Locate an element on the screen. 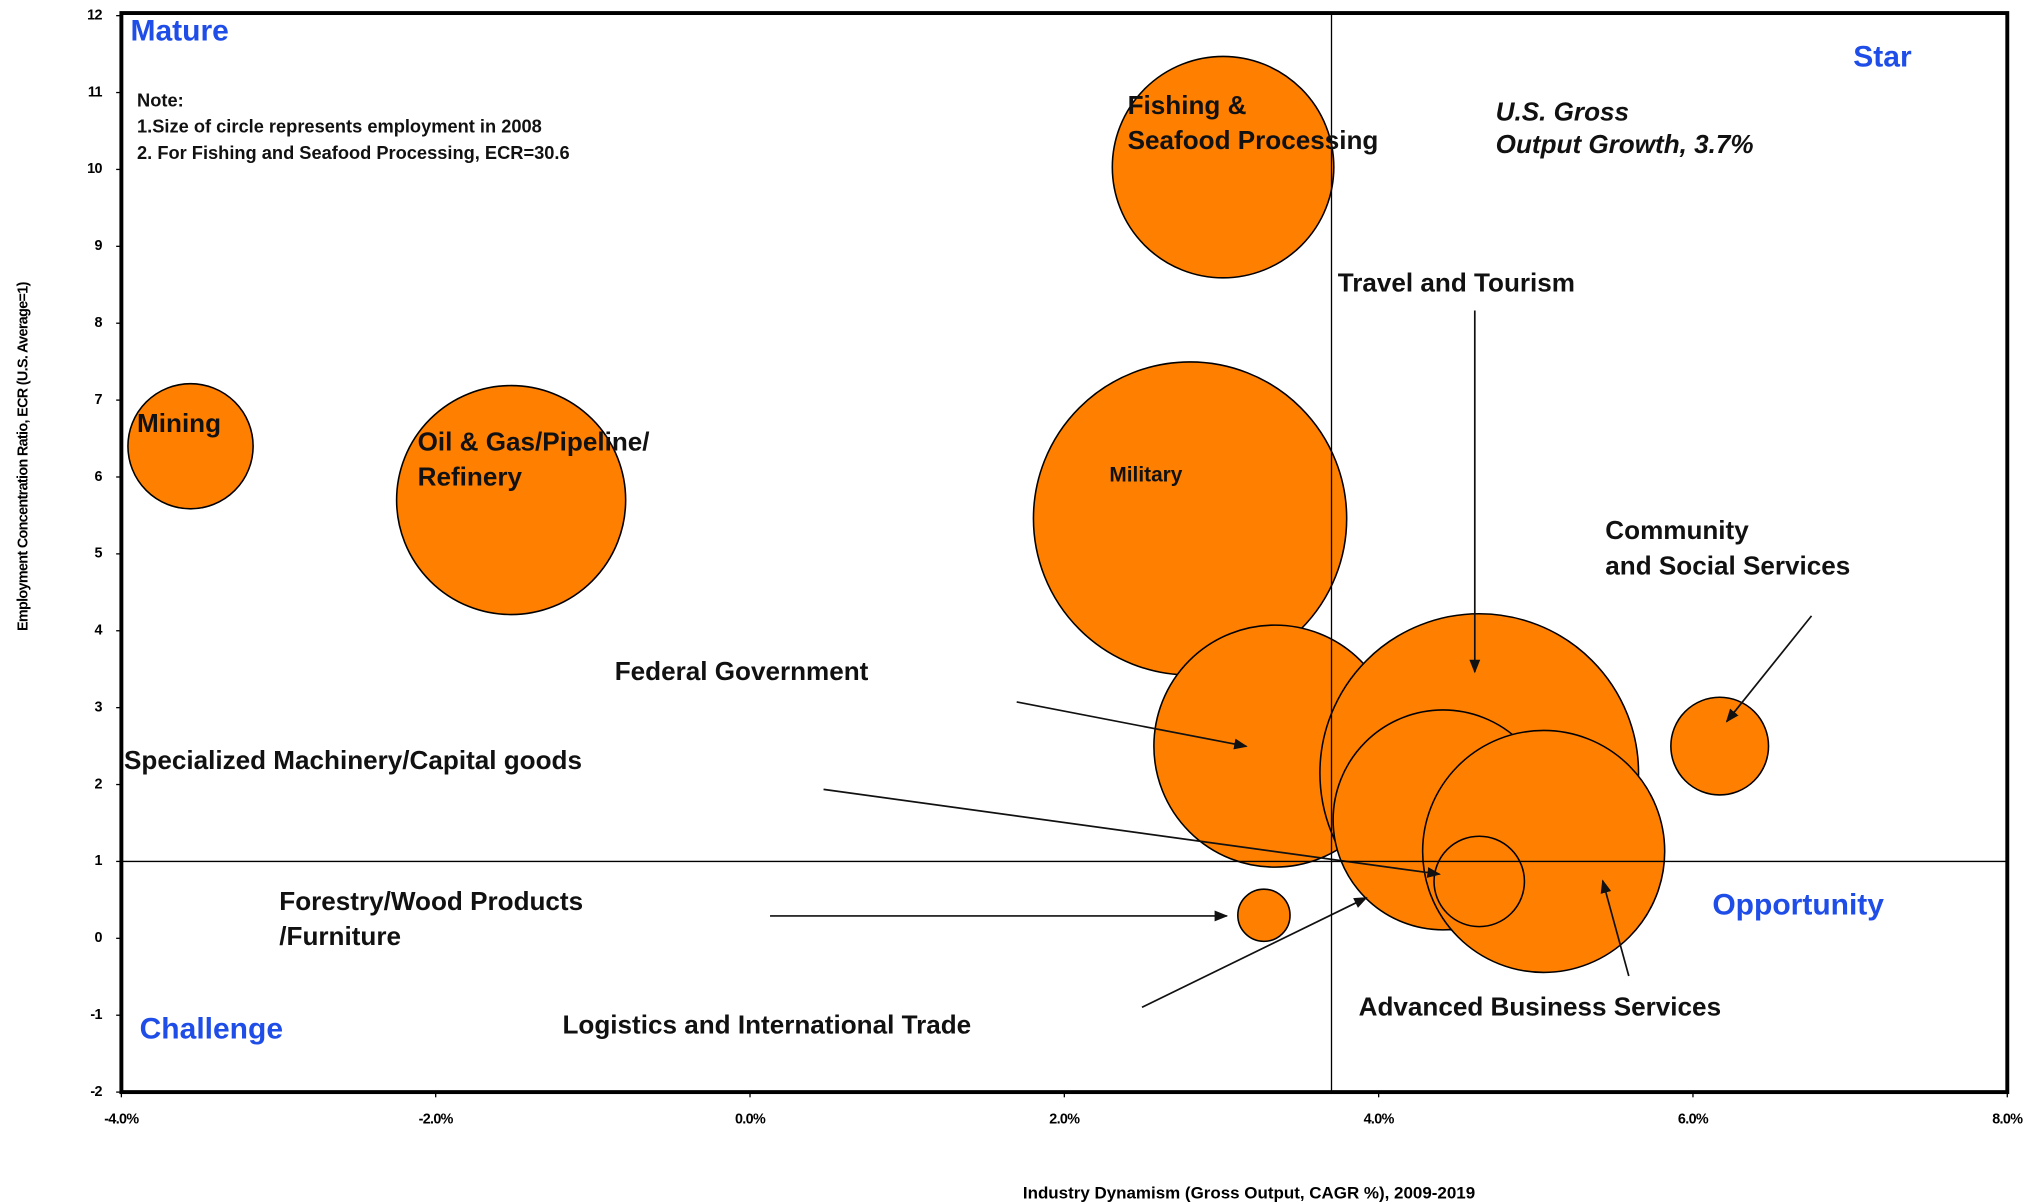  y-tick-label: 5 is located at coordinates (98, 554).